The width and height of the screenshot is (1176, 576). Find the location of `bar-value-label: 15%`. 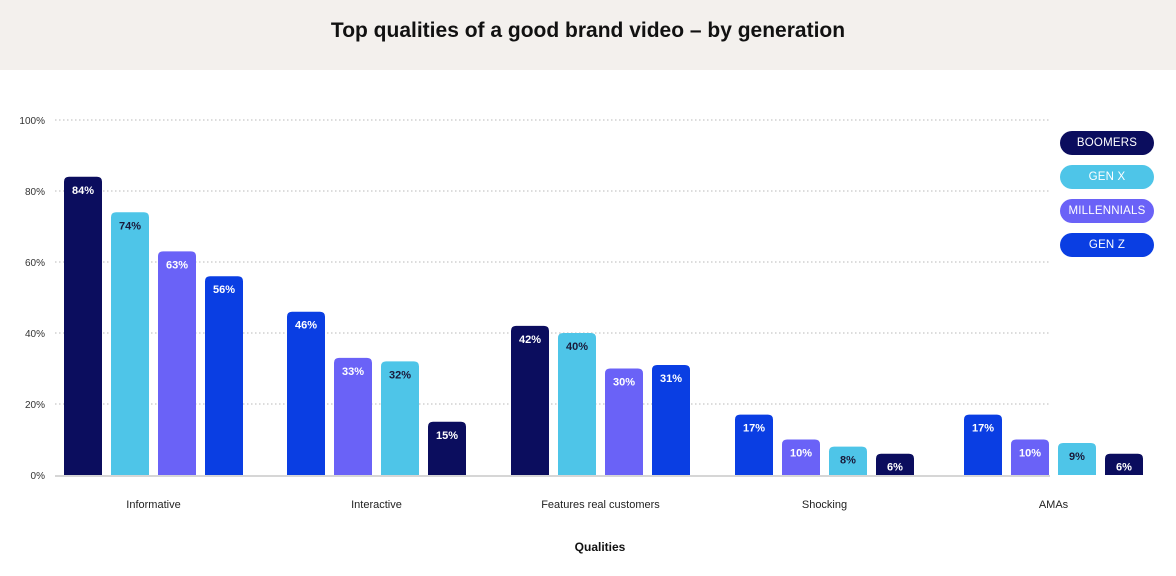

bar-value-label: 15% is located at coordinates (447, 436).